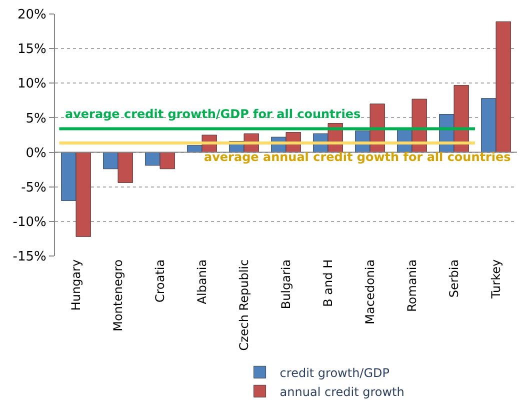  Describe the element at coordinates (75, 285) in the screenshot. I see `x-tick-label: Hungary` at that location.